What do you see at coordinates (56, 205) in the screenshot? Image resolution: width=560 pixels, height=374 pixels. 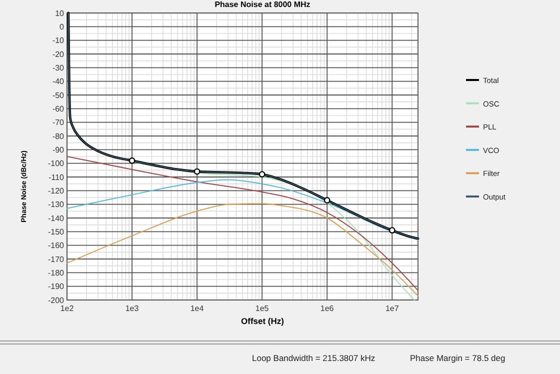 I see `y-tick-label: -130` at bounding box center [56, 205].